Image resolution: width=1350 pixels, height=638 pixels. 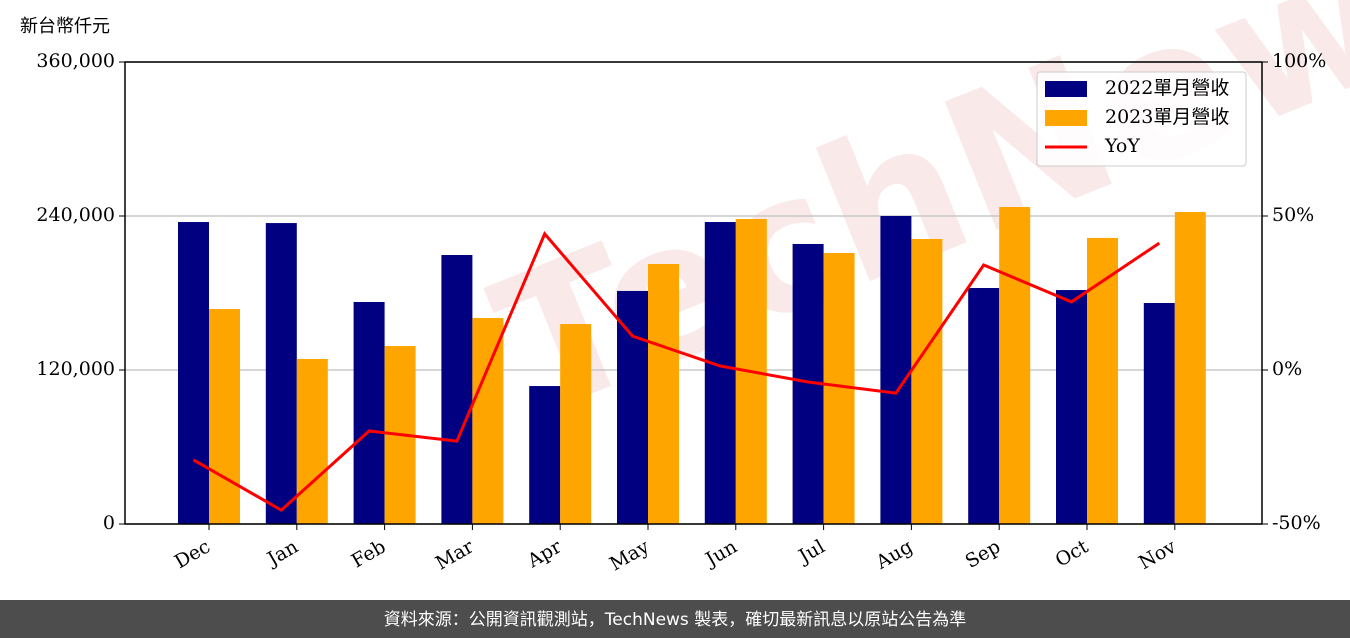 What do you see at coordinates (629, 555) in the screenshot?
I see `x-tick-label: May` at bounding box center [629, 555].